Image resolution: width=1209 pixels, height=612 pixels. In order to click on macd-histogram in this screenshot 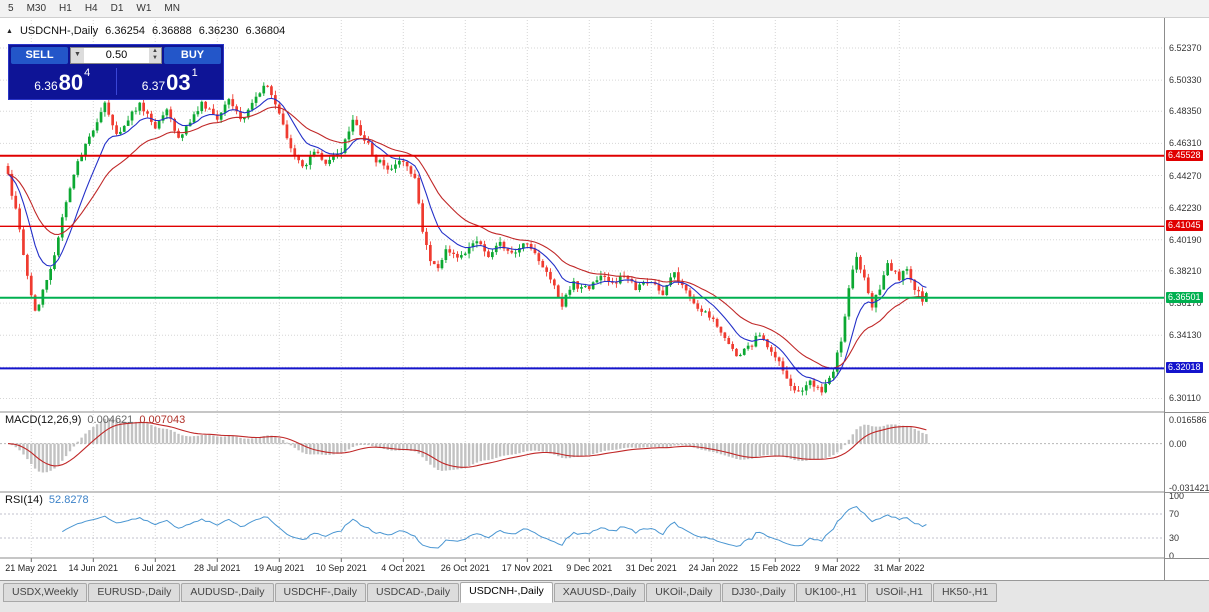, I will do `click(469, 445)`.